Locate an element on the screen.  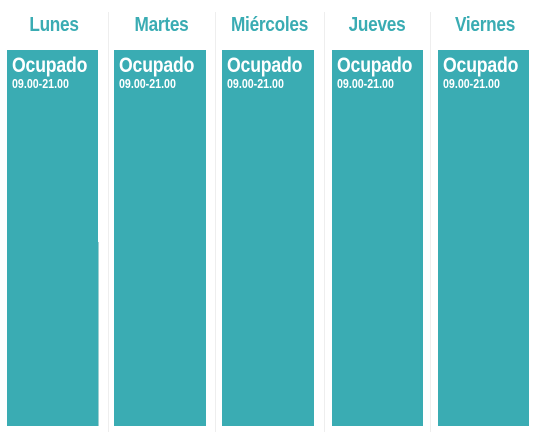
slot-block-tuesday: Ocupado 09.00-21.00 is located at coordinates (160, 238).